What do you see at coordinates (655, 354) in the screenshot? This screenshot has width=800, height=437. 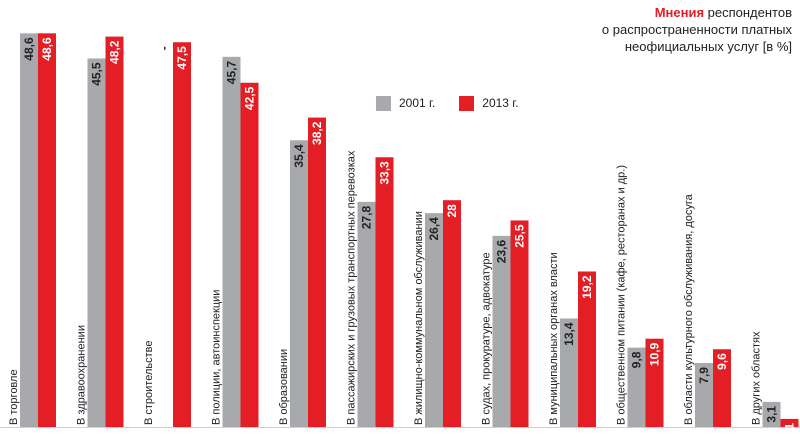 I see `bar-value-label: 10,9` at bounding box center [655, 354].